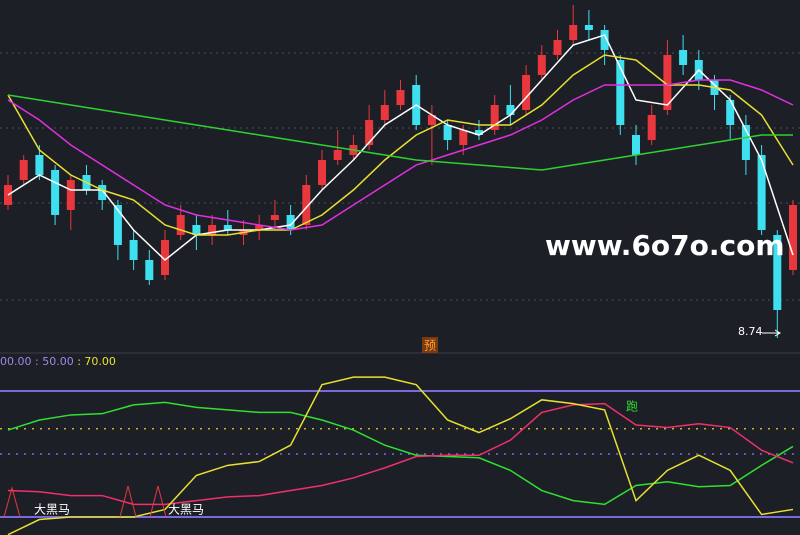 The width and height of the screenshot is (800, 535). Describe the element at coordinates (85, 501) in the screenshot. I see `signal-spikes` at that location.